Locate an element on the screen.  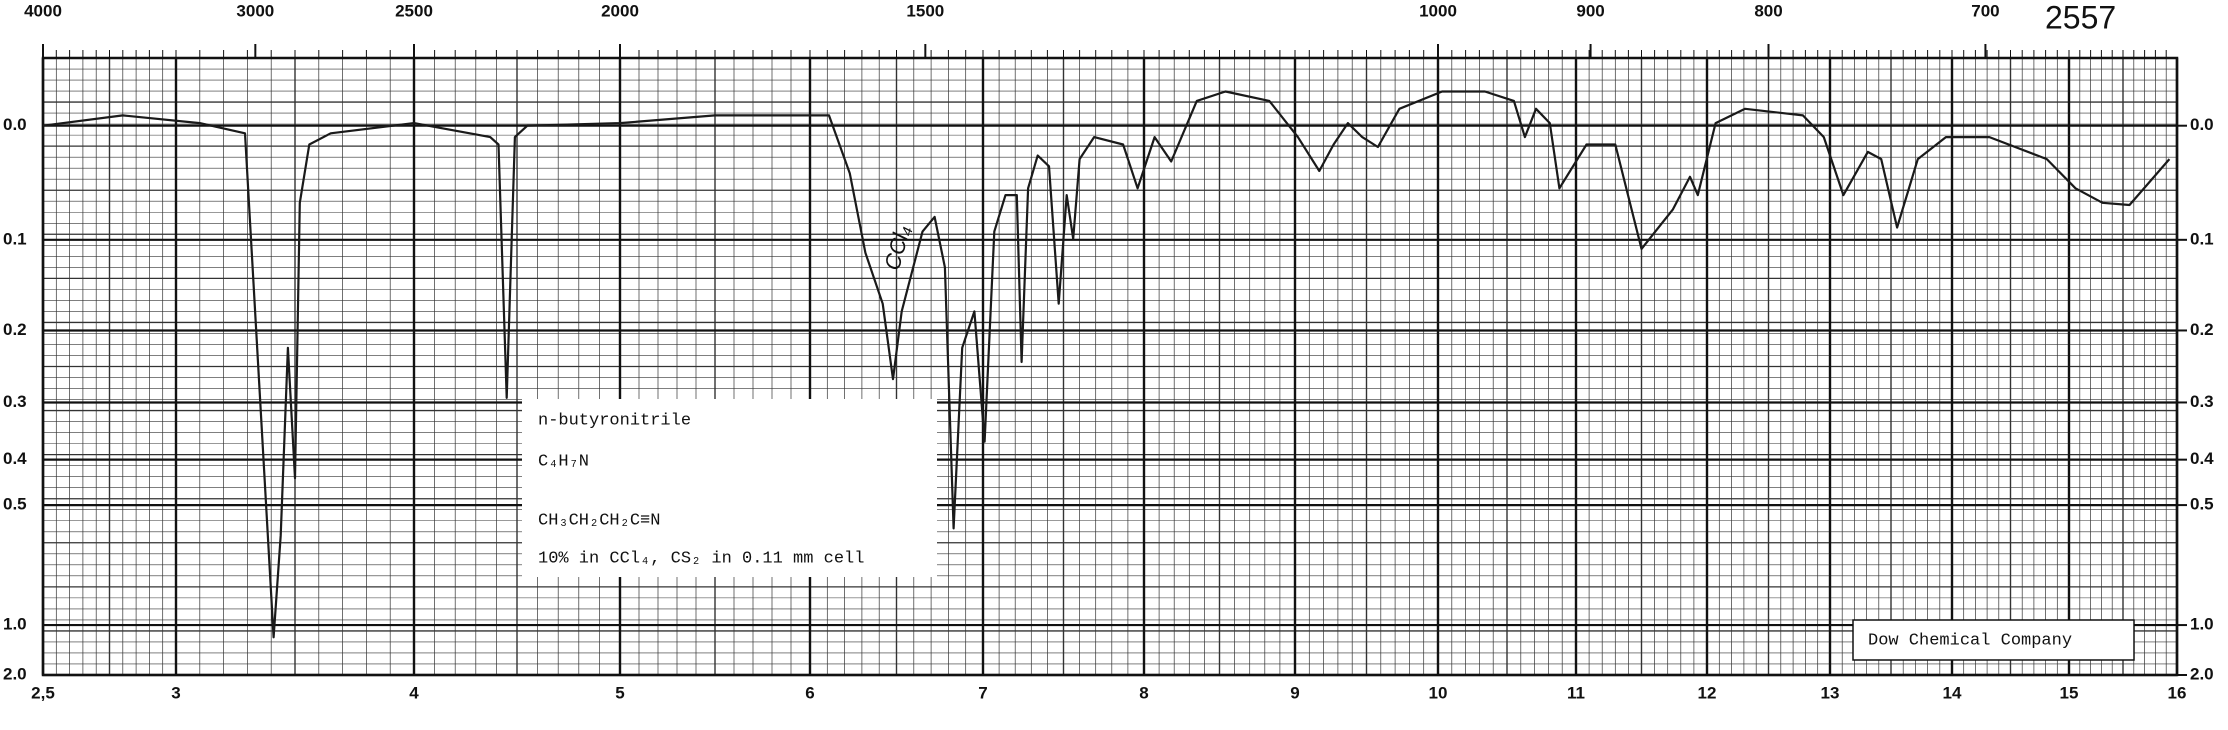
formula: C₄H₇N is located at coordinates (563, 461).